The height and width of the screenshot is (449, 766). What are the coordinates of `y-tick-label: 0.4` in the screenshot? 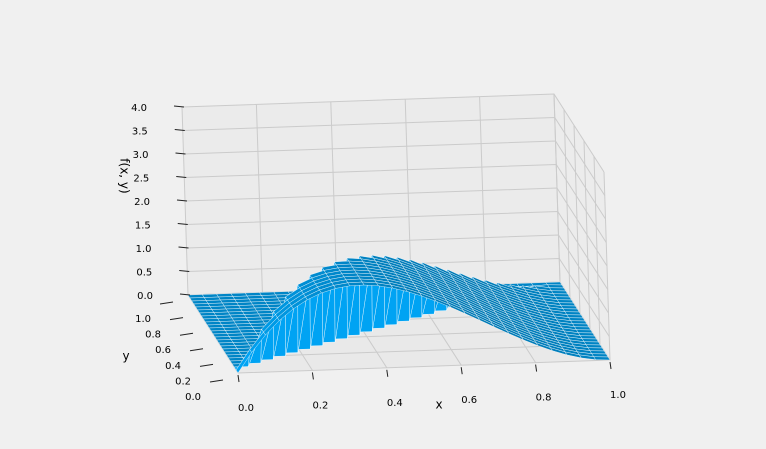 It's located at (173, 366).